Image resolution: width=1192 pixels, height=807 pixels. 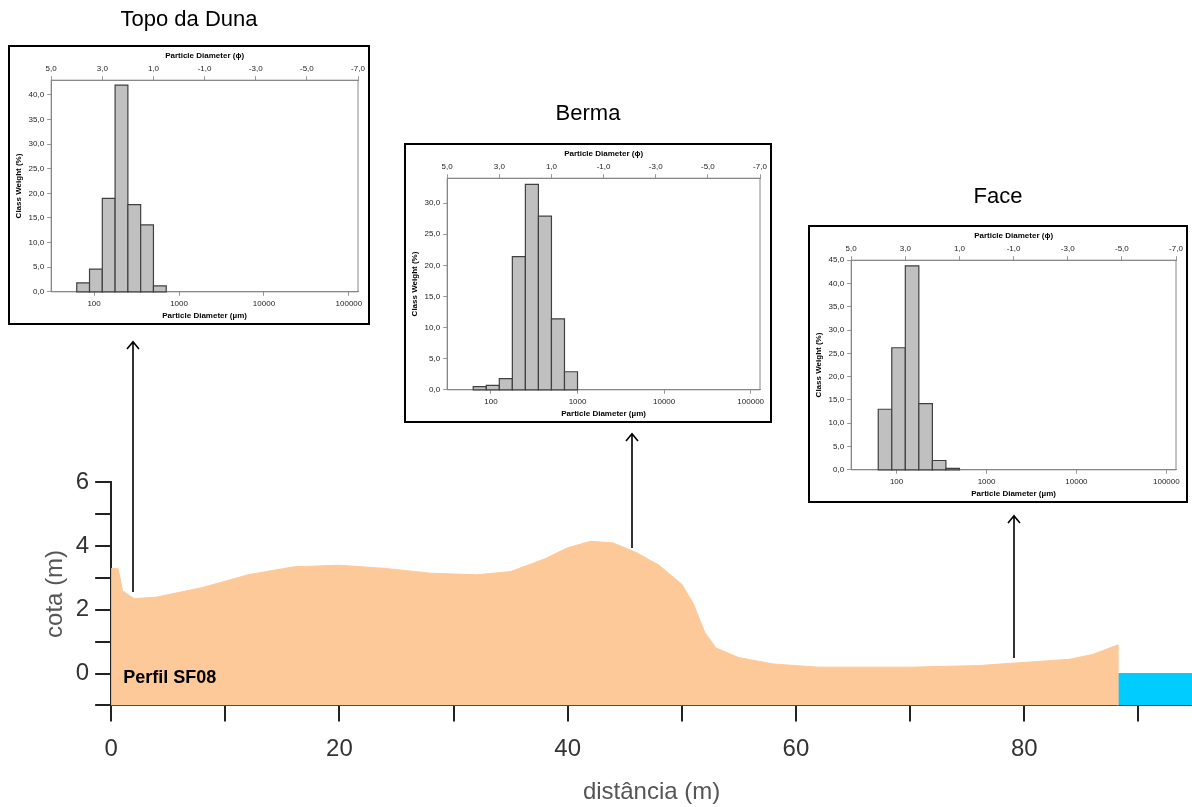 I want to click on y-tick-label: 0, so click(x=82, y=672).